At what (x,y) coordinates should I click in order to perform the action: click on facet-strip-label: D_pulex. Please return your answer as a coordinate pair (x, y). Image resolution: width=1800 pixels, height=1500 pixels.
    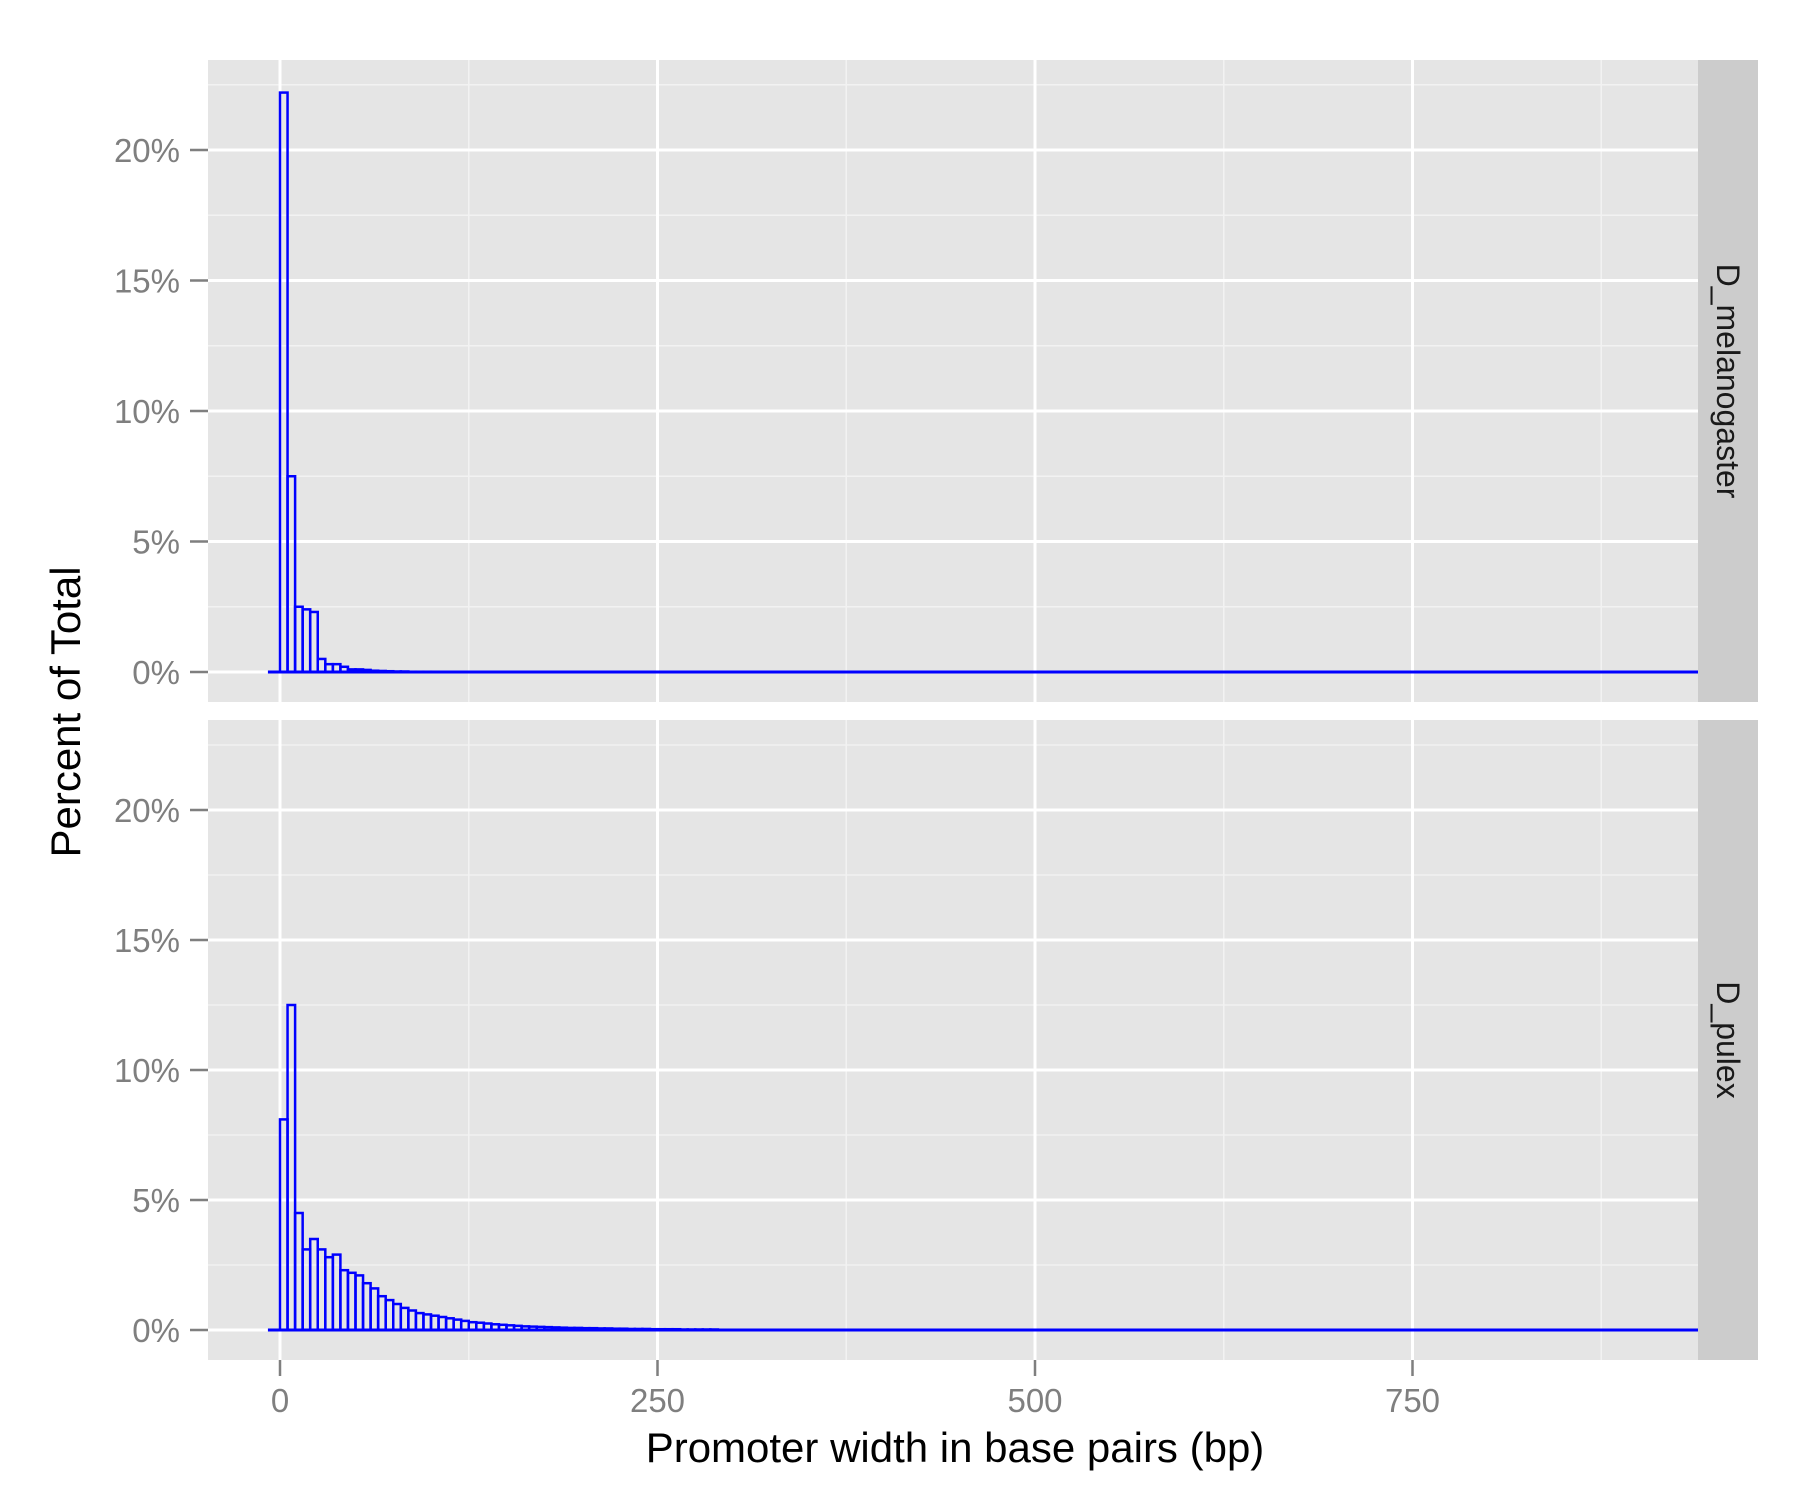
    Looking at the image, I should click on (1728, 1039).